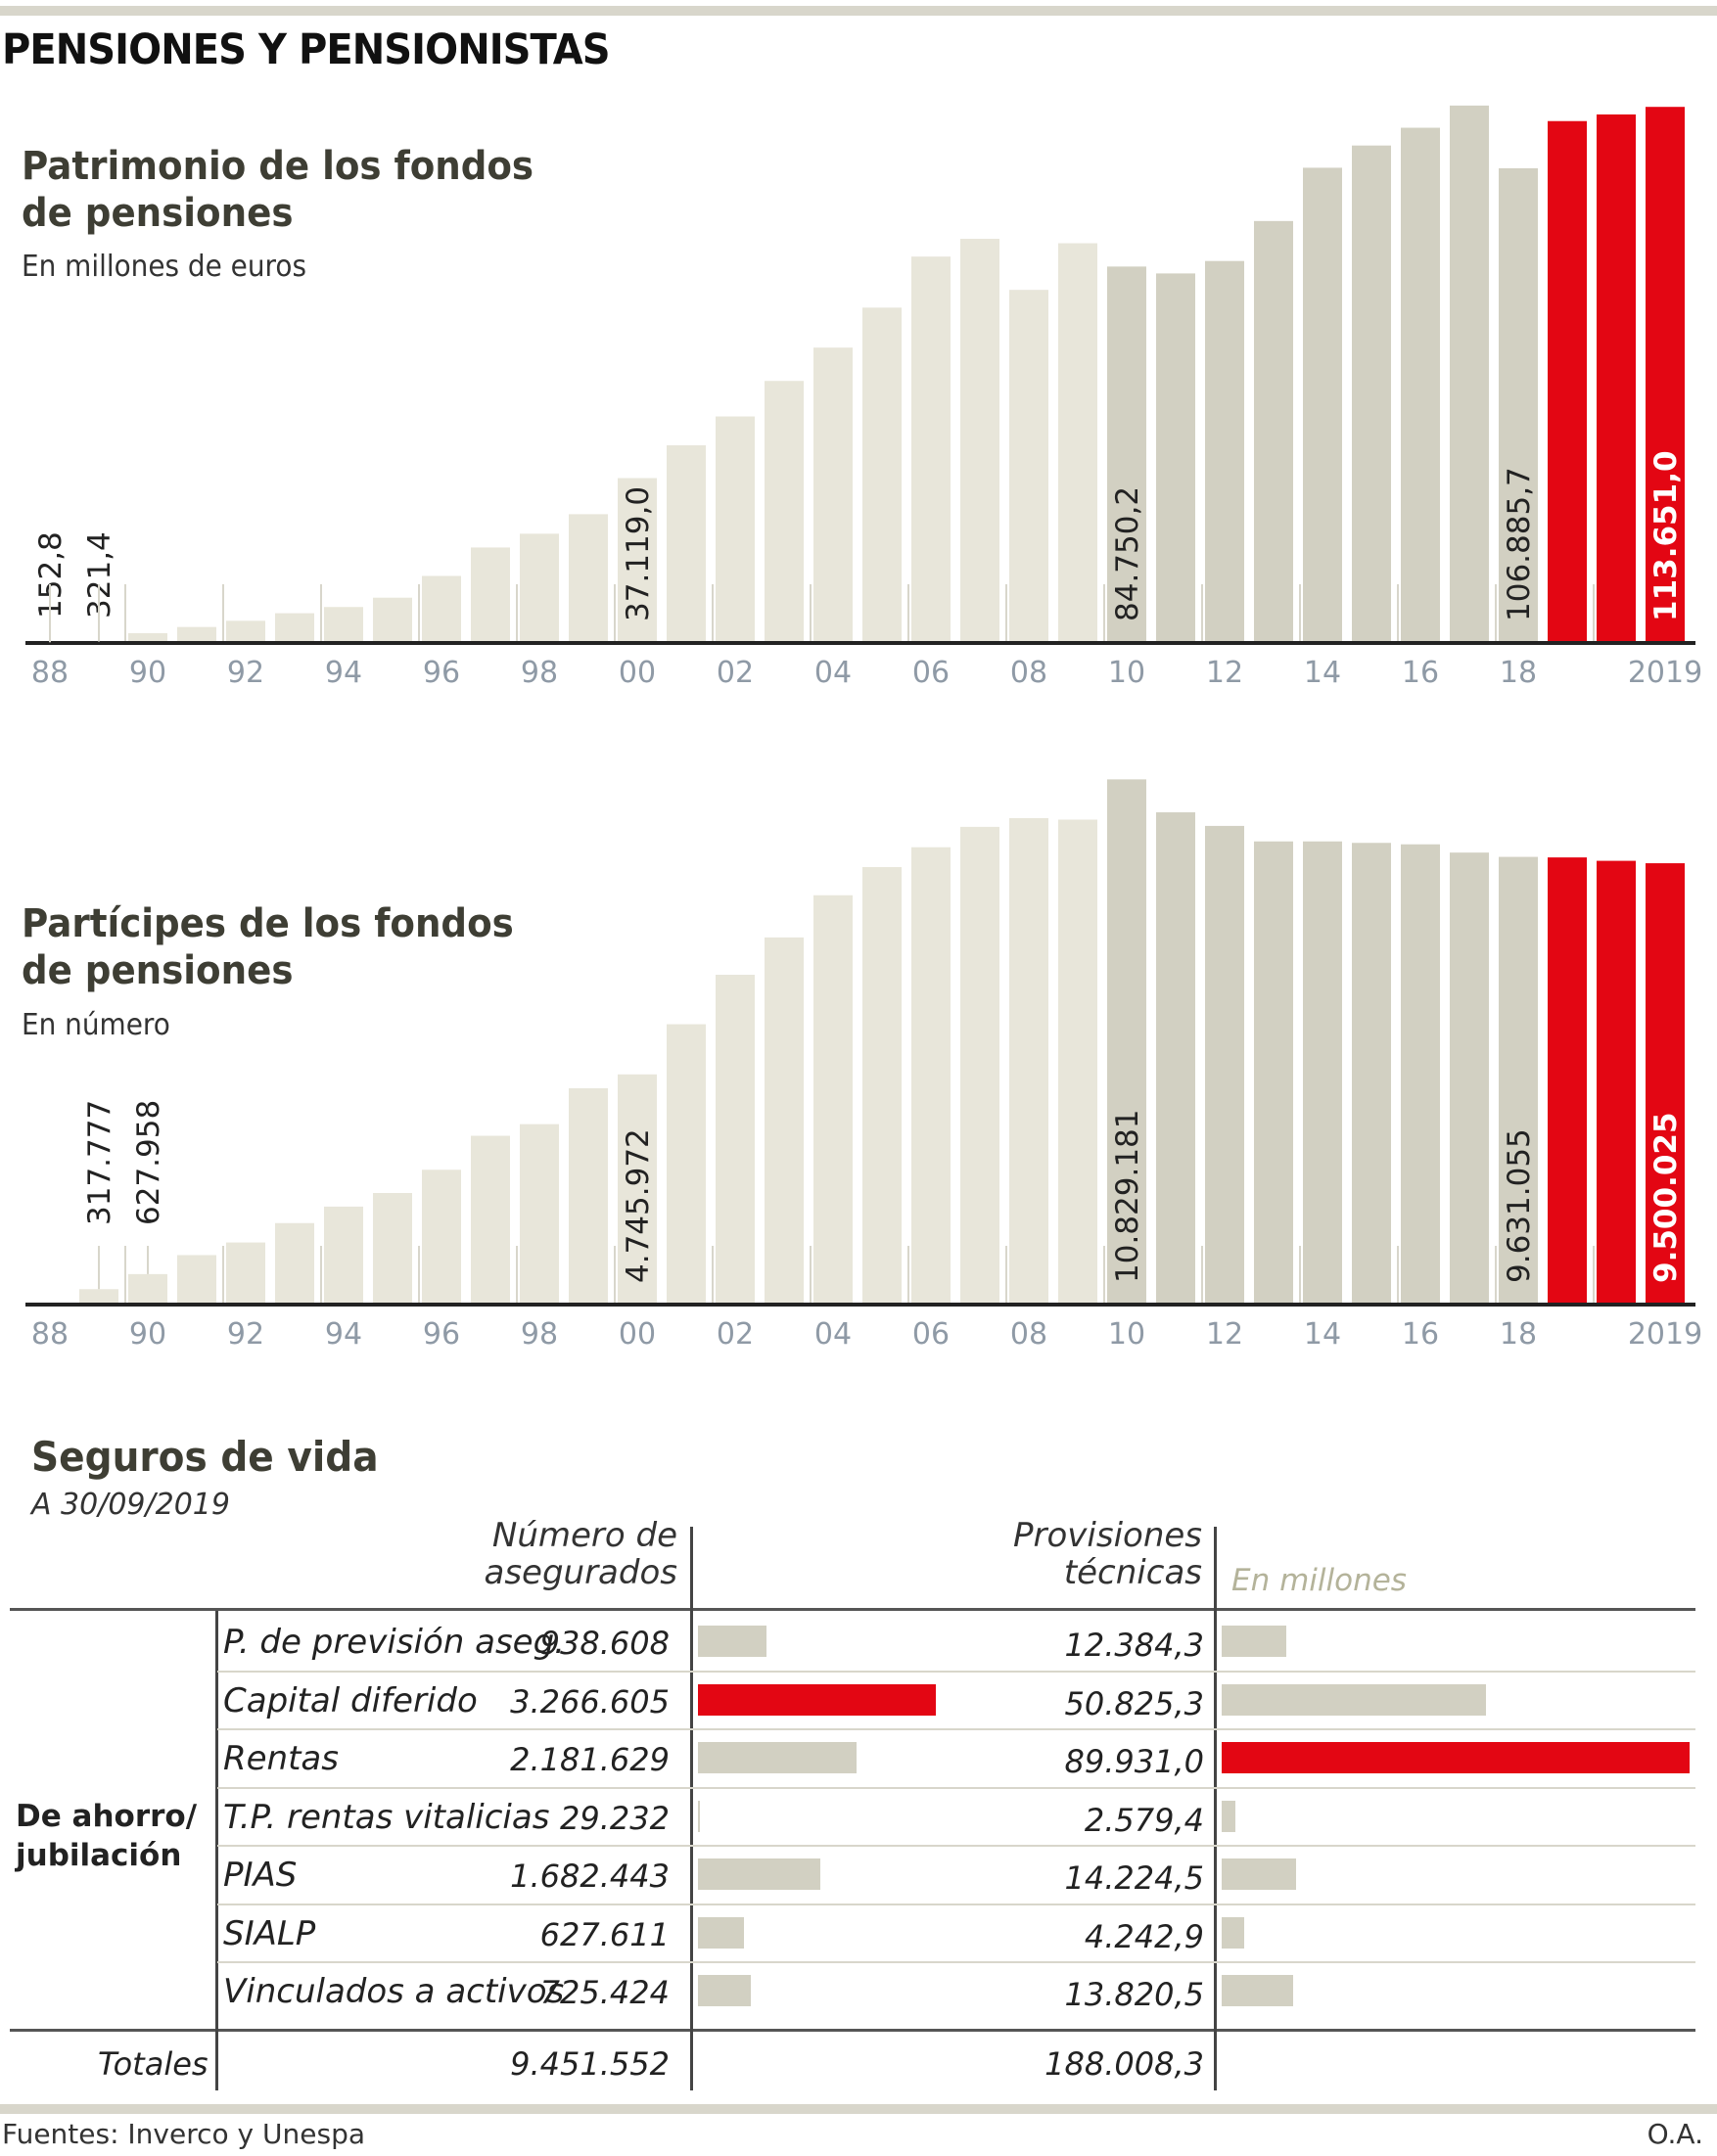 The width and height of the screenshot is (1717, 2156). What do you see at coordinates (1134, 1703) in the screenshot?
I see `row-provisiones: 50.825,3` at bounding box center [1134, 1703].